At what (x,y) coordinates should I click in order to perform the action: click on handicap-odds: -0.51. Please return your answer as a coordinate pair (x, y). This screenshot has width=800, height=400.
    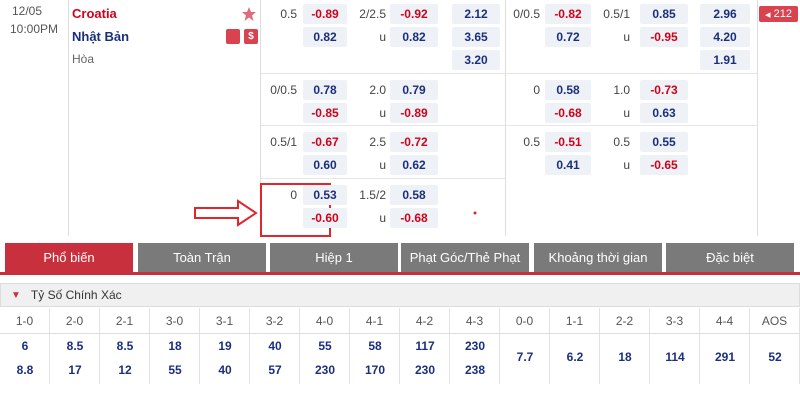
    Looking at the image, I should click on (568, 142).